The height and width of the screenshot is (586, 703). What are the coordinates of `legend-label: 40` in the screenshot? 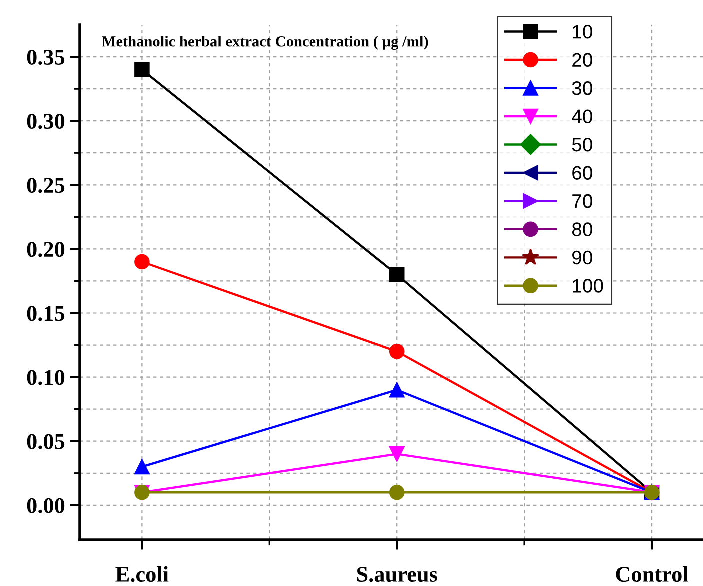 It's located at (582, 117).